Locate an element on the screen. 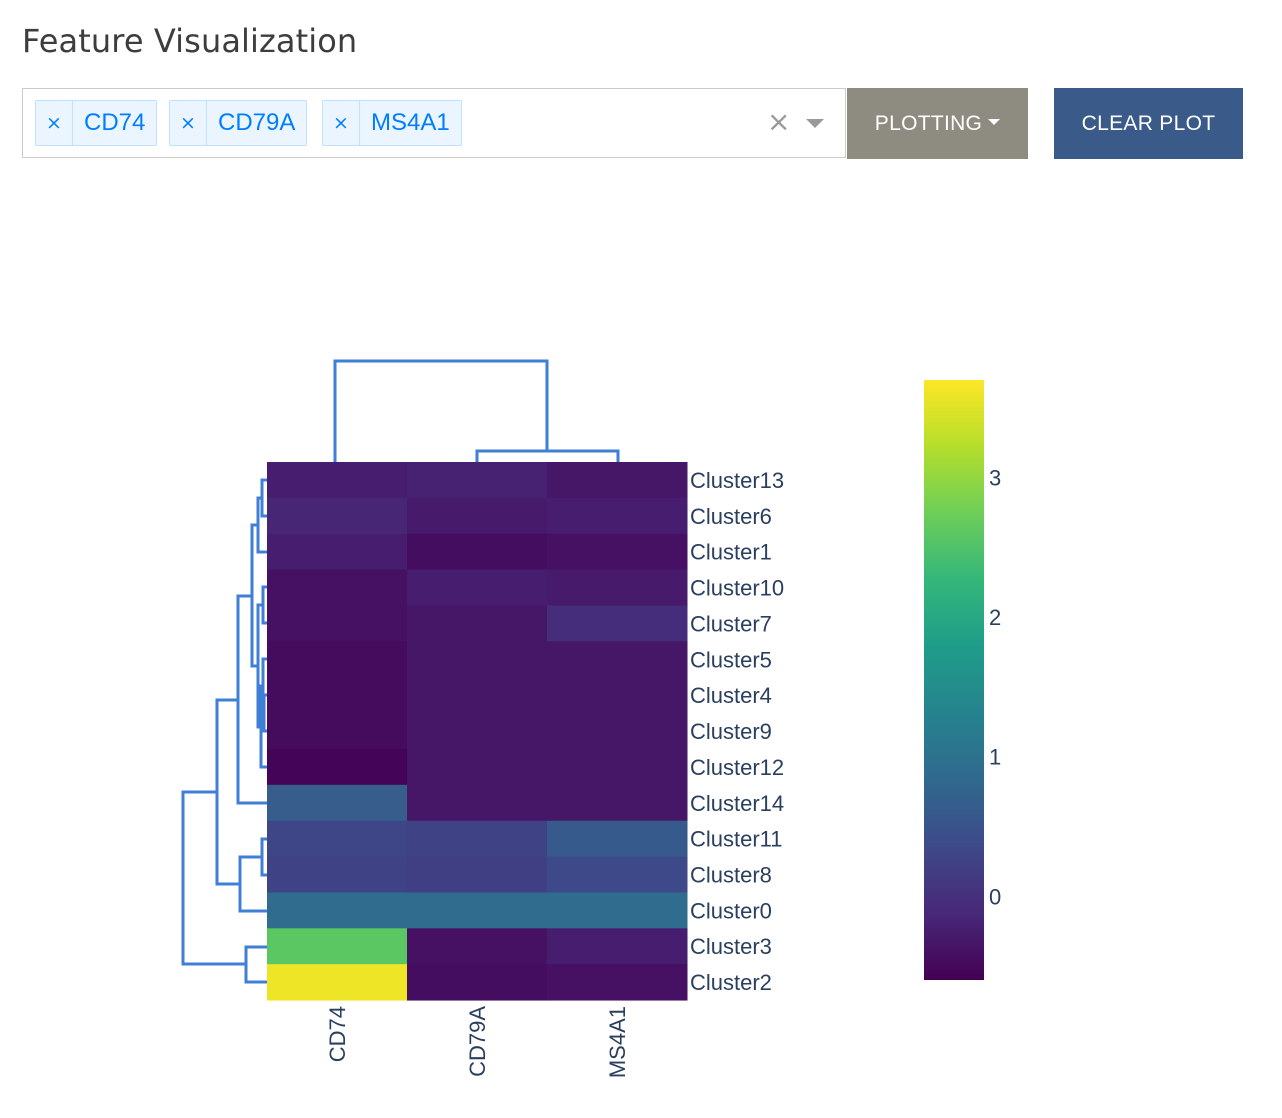  tag-ms4a1: × MS4A1 is located at coordinates (392, 123).